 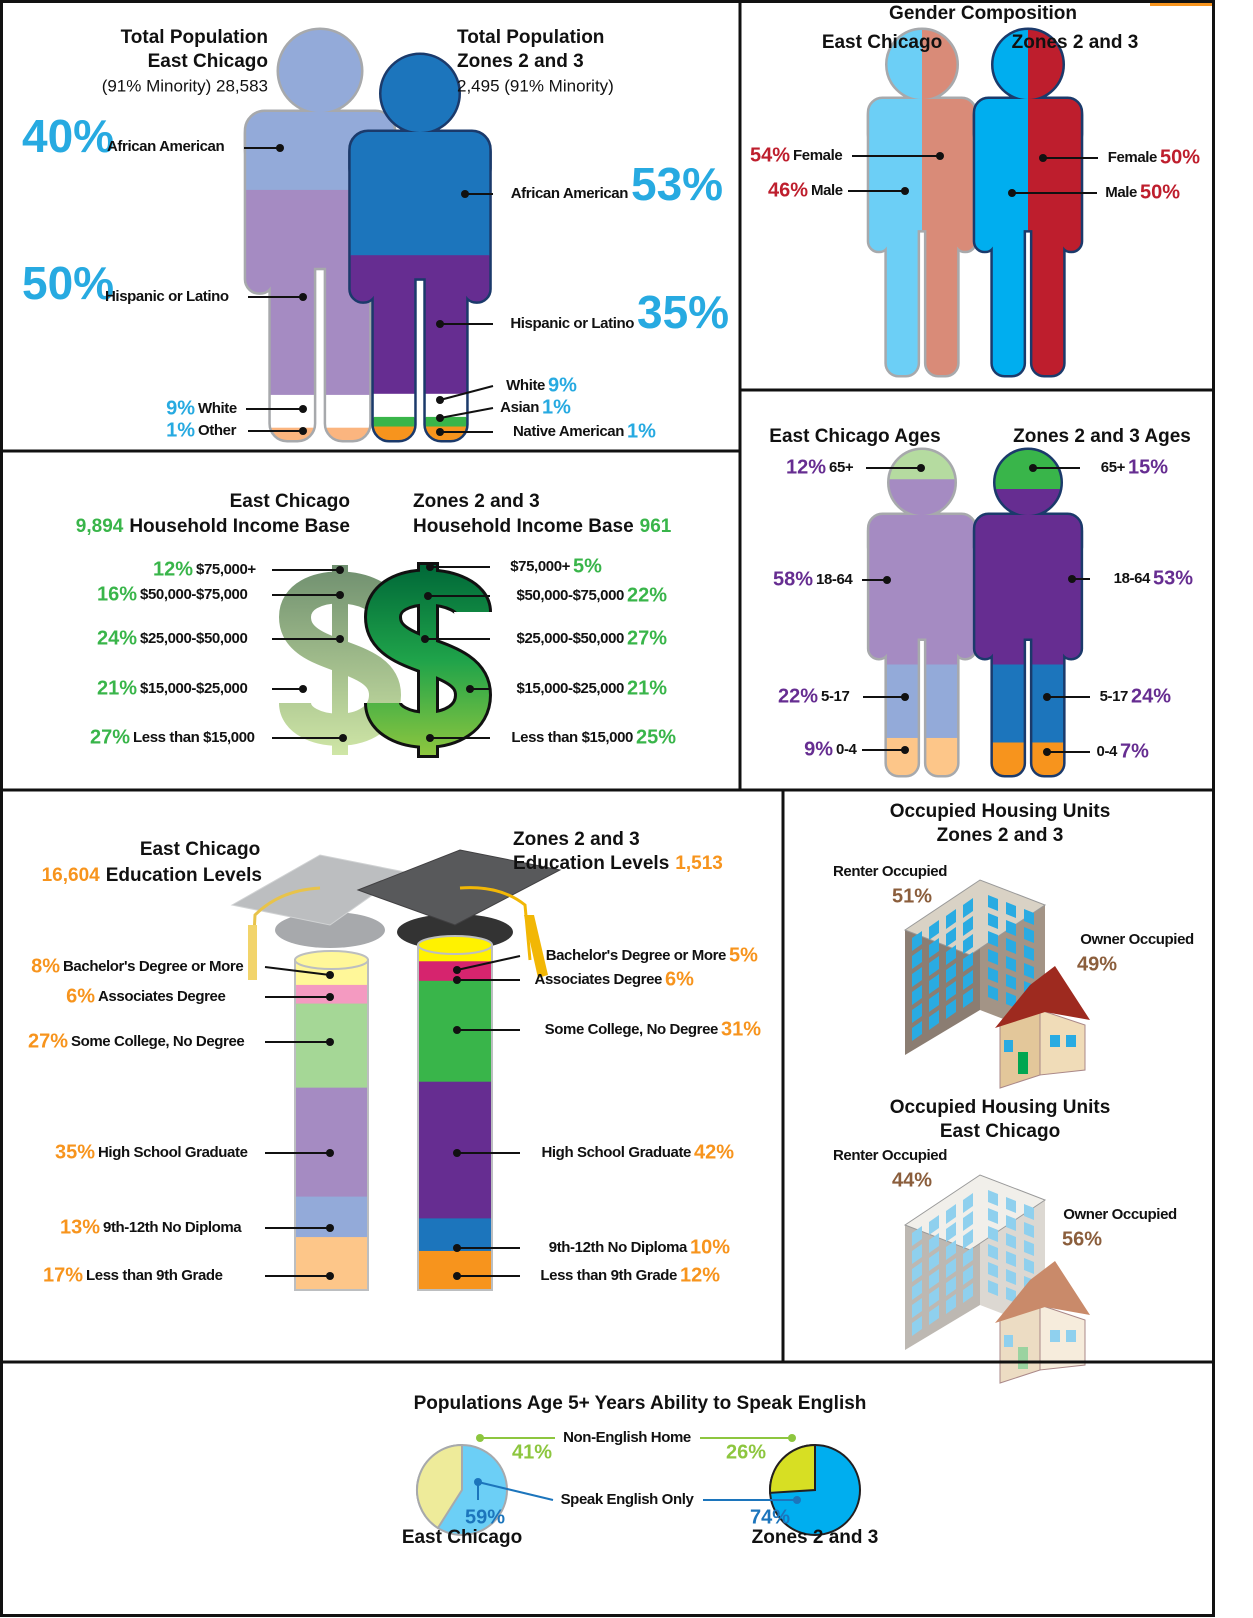 What do you see at coordinates (841, 467) in the screenshot?
I see `category: 65+` at bounding box center [841, 467].